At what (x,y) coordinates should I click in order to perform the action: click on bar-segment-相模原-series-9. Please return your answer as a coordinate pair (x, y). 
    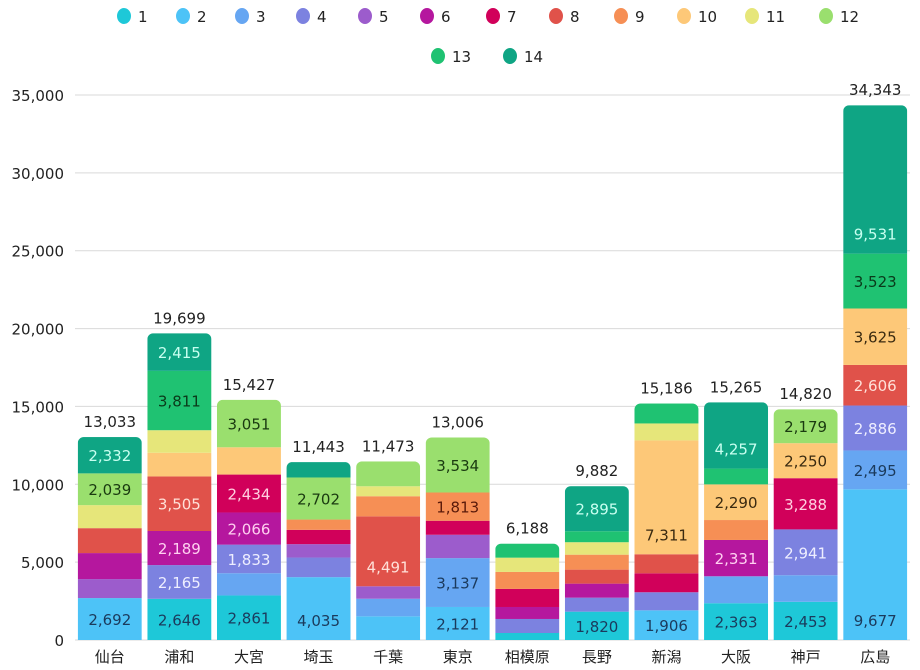
    Looking at the image, I should click on (527, 580).